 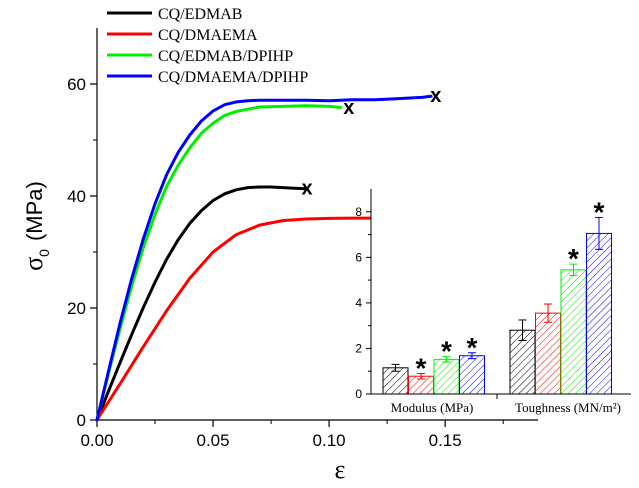 I want to click on y-axis-subscript: 0, so click(x=44, y=253).